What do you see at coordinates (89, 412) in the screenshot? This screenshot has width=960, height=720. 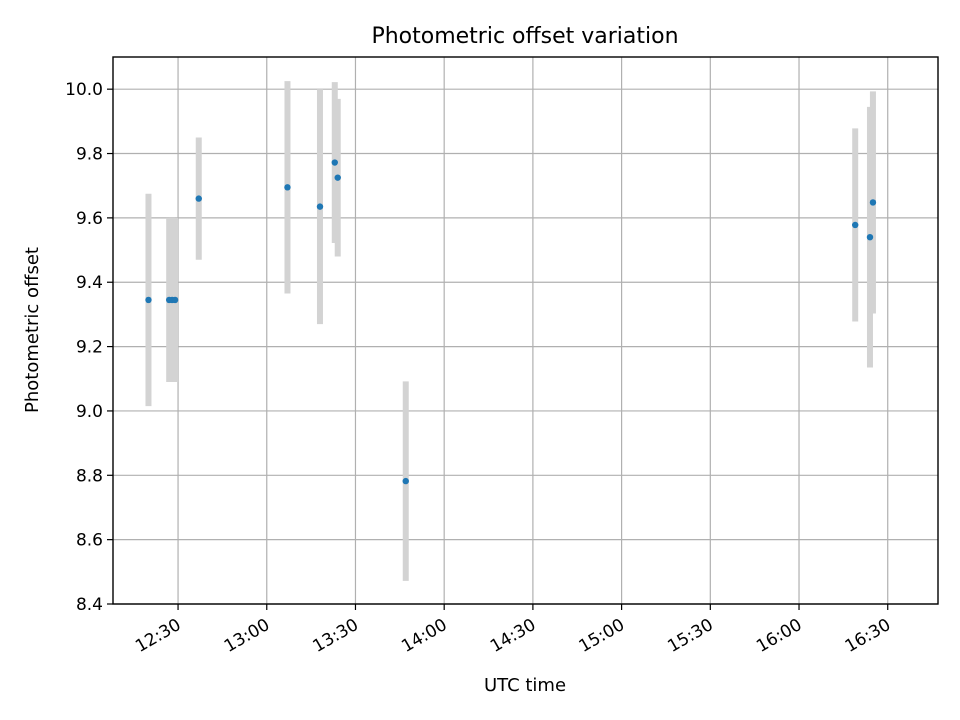 I see `y-tick-label: 9.0` at bounding box center [89, 412].